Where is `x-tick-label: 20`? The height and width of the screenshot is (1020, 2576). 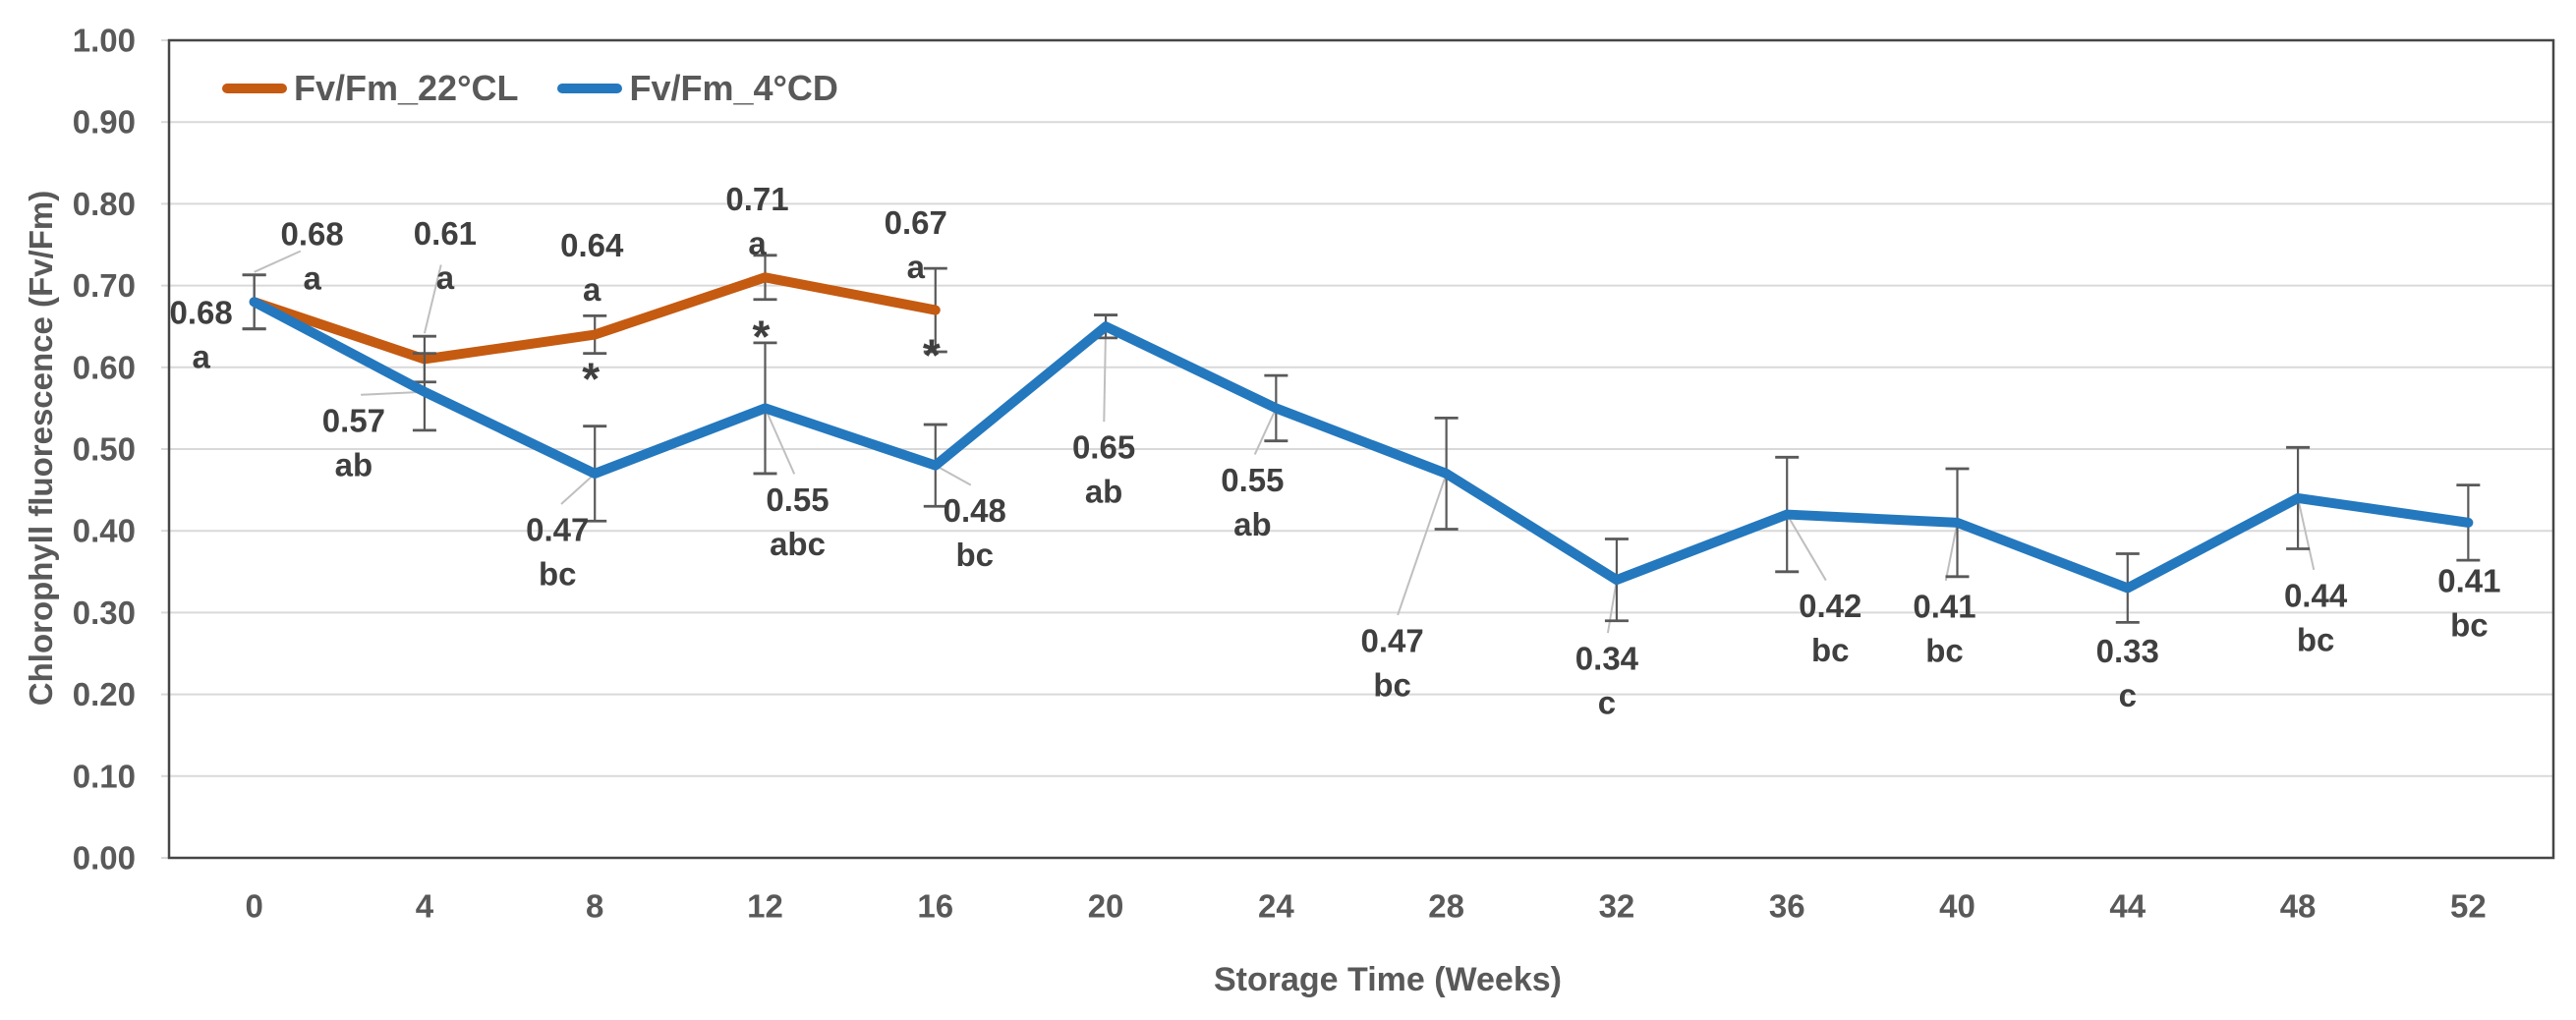
x-tick-label: 20 is located at coordinates (1106, 906).